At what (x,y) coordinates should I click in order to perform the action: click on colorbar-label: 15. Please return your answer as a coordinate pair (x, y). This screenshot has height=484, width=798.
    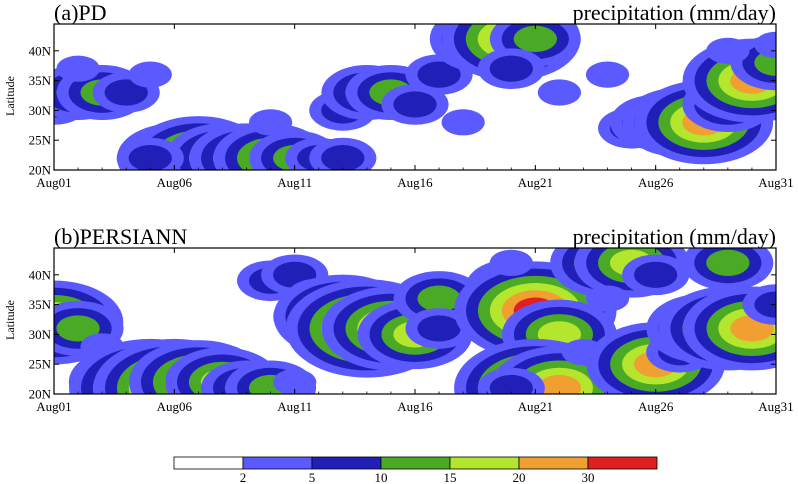
    Looking at the image, I should click on (450, 477).